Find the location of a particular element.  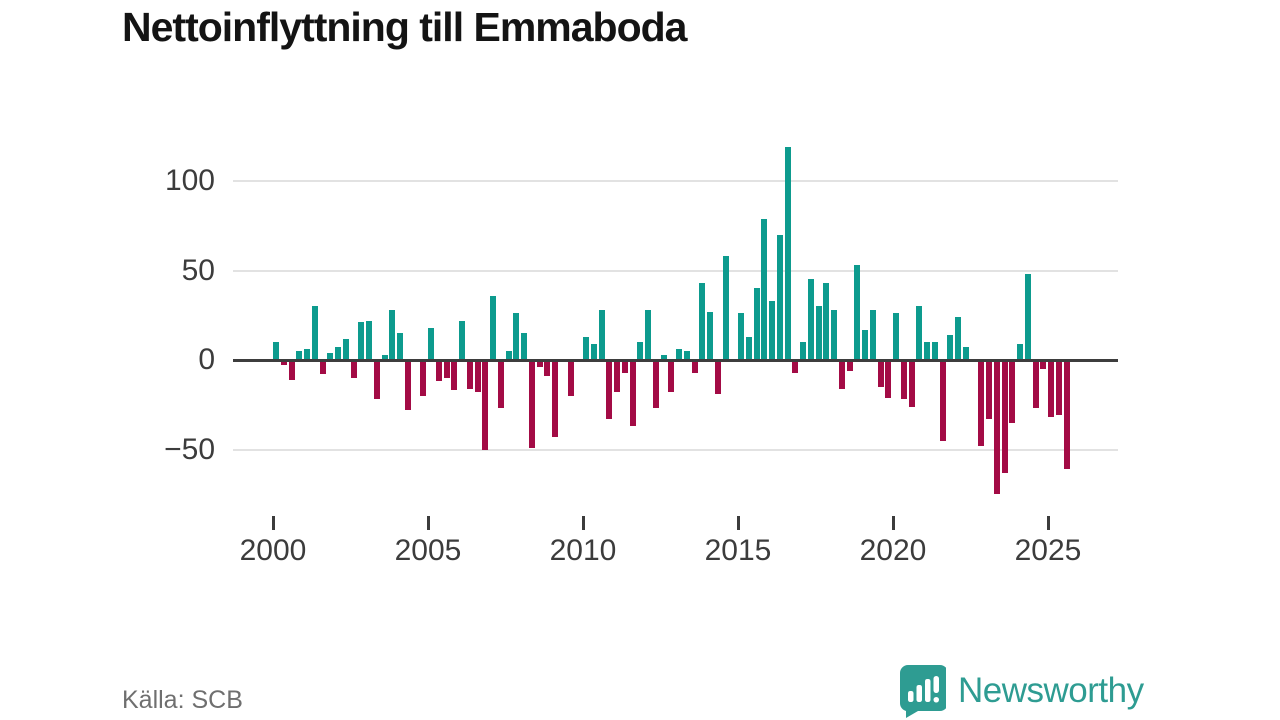

bar-quarter-2005Q1 is located at coordinates (431, 343).